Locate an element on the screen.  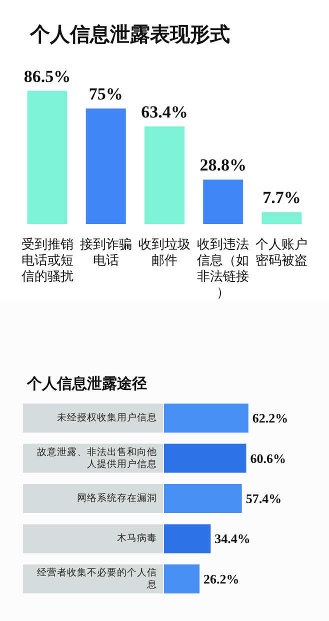
data-label: 62.2% is located at coordinates (270, 418).